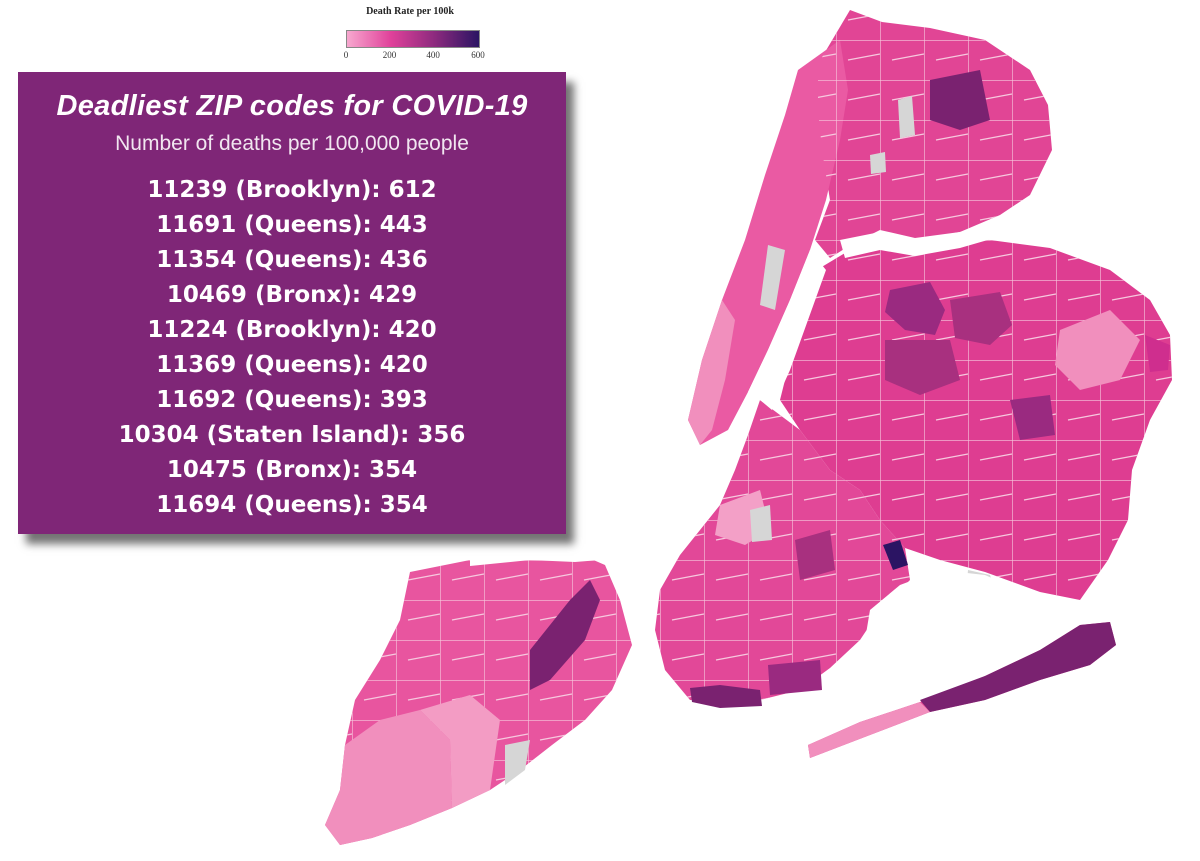 Image resolution: width=1200 pixels, height=861 pixels. What do you see at coordinates (782, 550) in the screenshot?
I see `zip-borders-brooklyn` at bounding box center [782, 550].